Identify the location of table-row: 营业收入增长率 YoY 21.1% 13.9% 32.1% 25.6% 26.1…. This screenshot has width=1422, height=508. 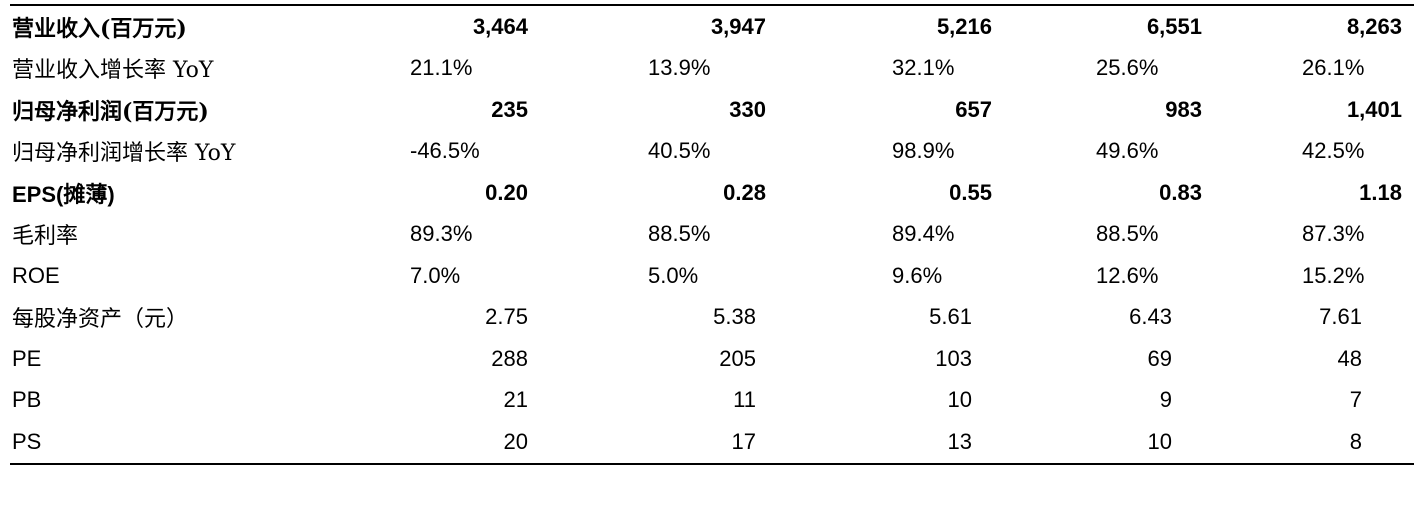
(712, 69).